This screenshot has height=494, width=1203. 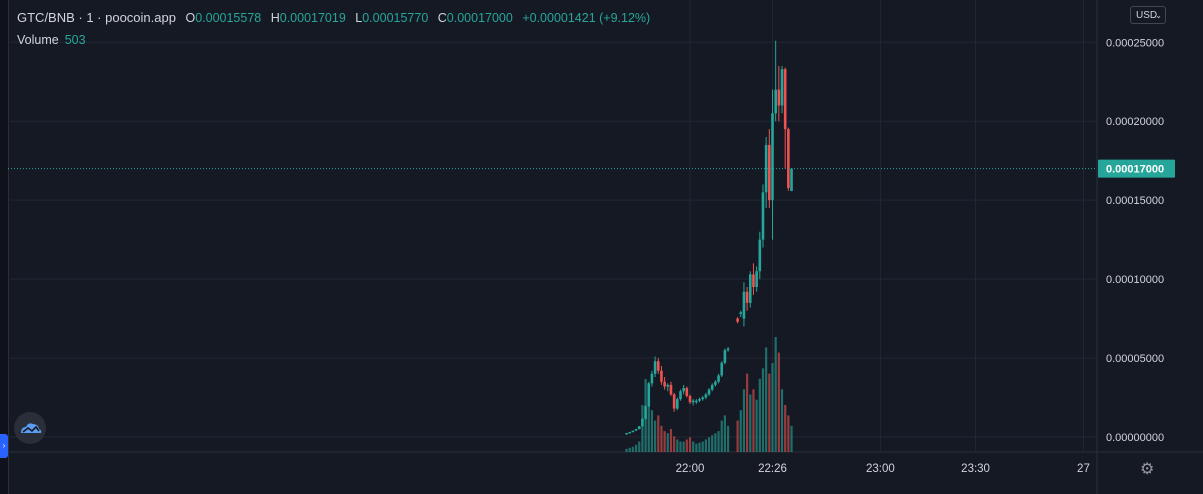 I want to click on chevron-down-icon: ⌄, so click(x=1158, y=15).